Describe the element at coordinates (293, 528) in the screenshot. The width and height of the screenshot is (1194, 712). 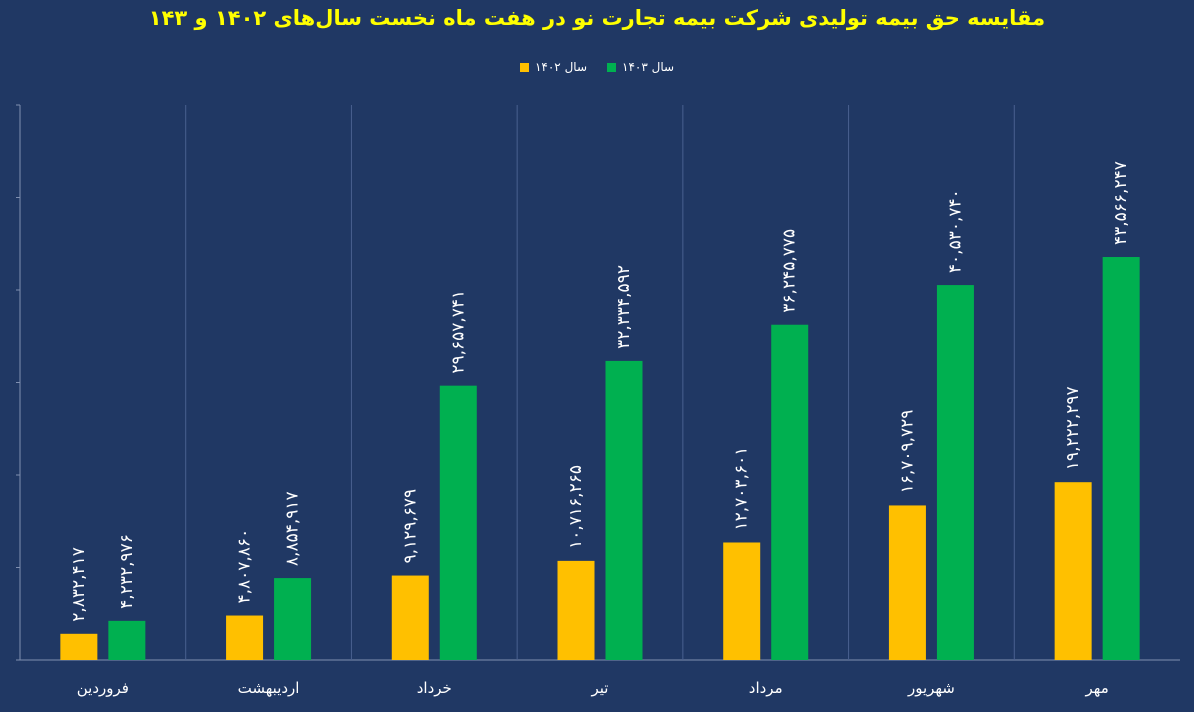
I see `data-label: ۸,۸۵۴,۹۱۷` at that location.